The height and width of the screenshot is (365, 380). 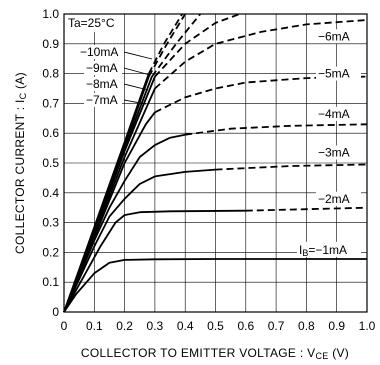 I want to click on curve-label: −7mA, so click(x=102, y=100).